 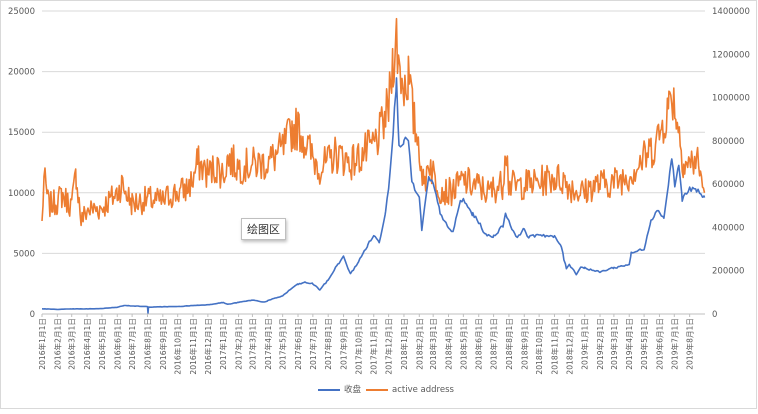 What do you see at coordinates (132, 344) in the screenshot?
I see `x-tick-label: 2016年7月1日` at bounding box center [132, 344].